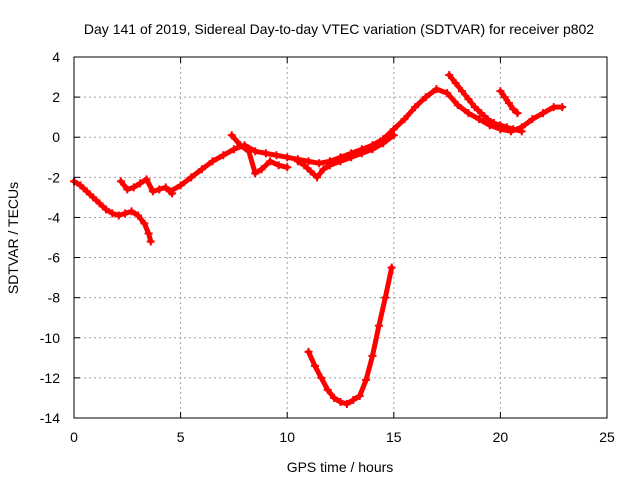 This screenshot has width=640, height=480. I want to click on series-branch-c, so click(509, 102).